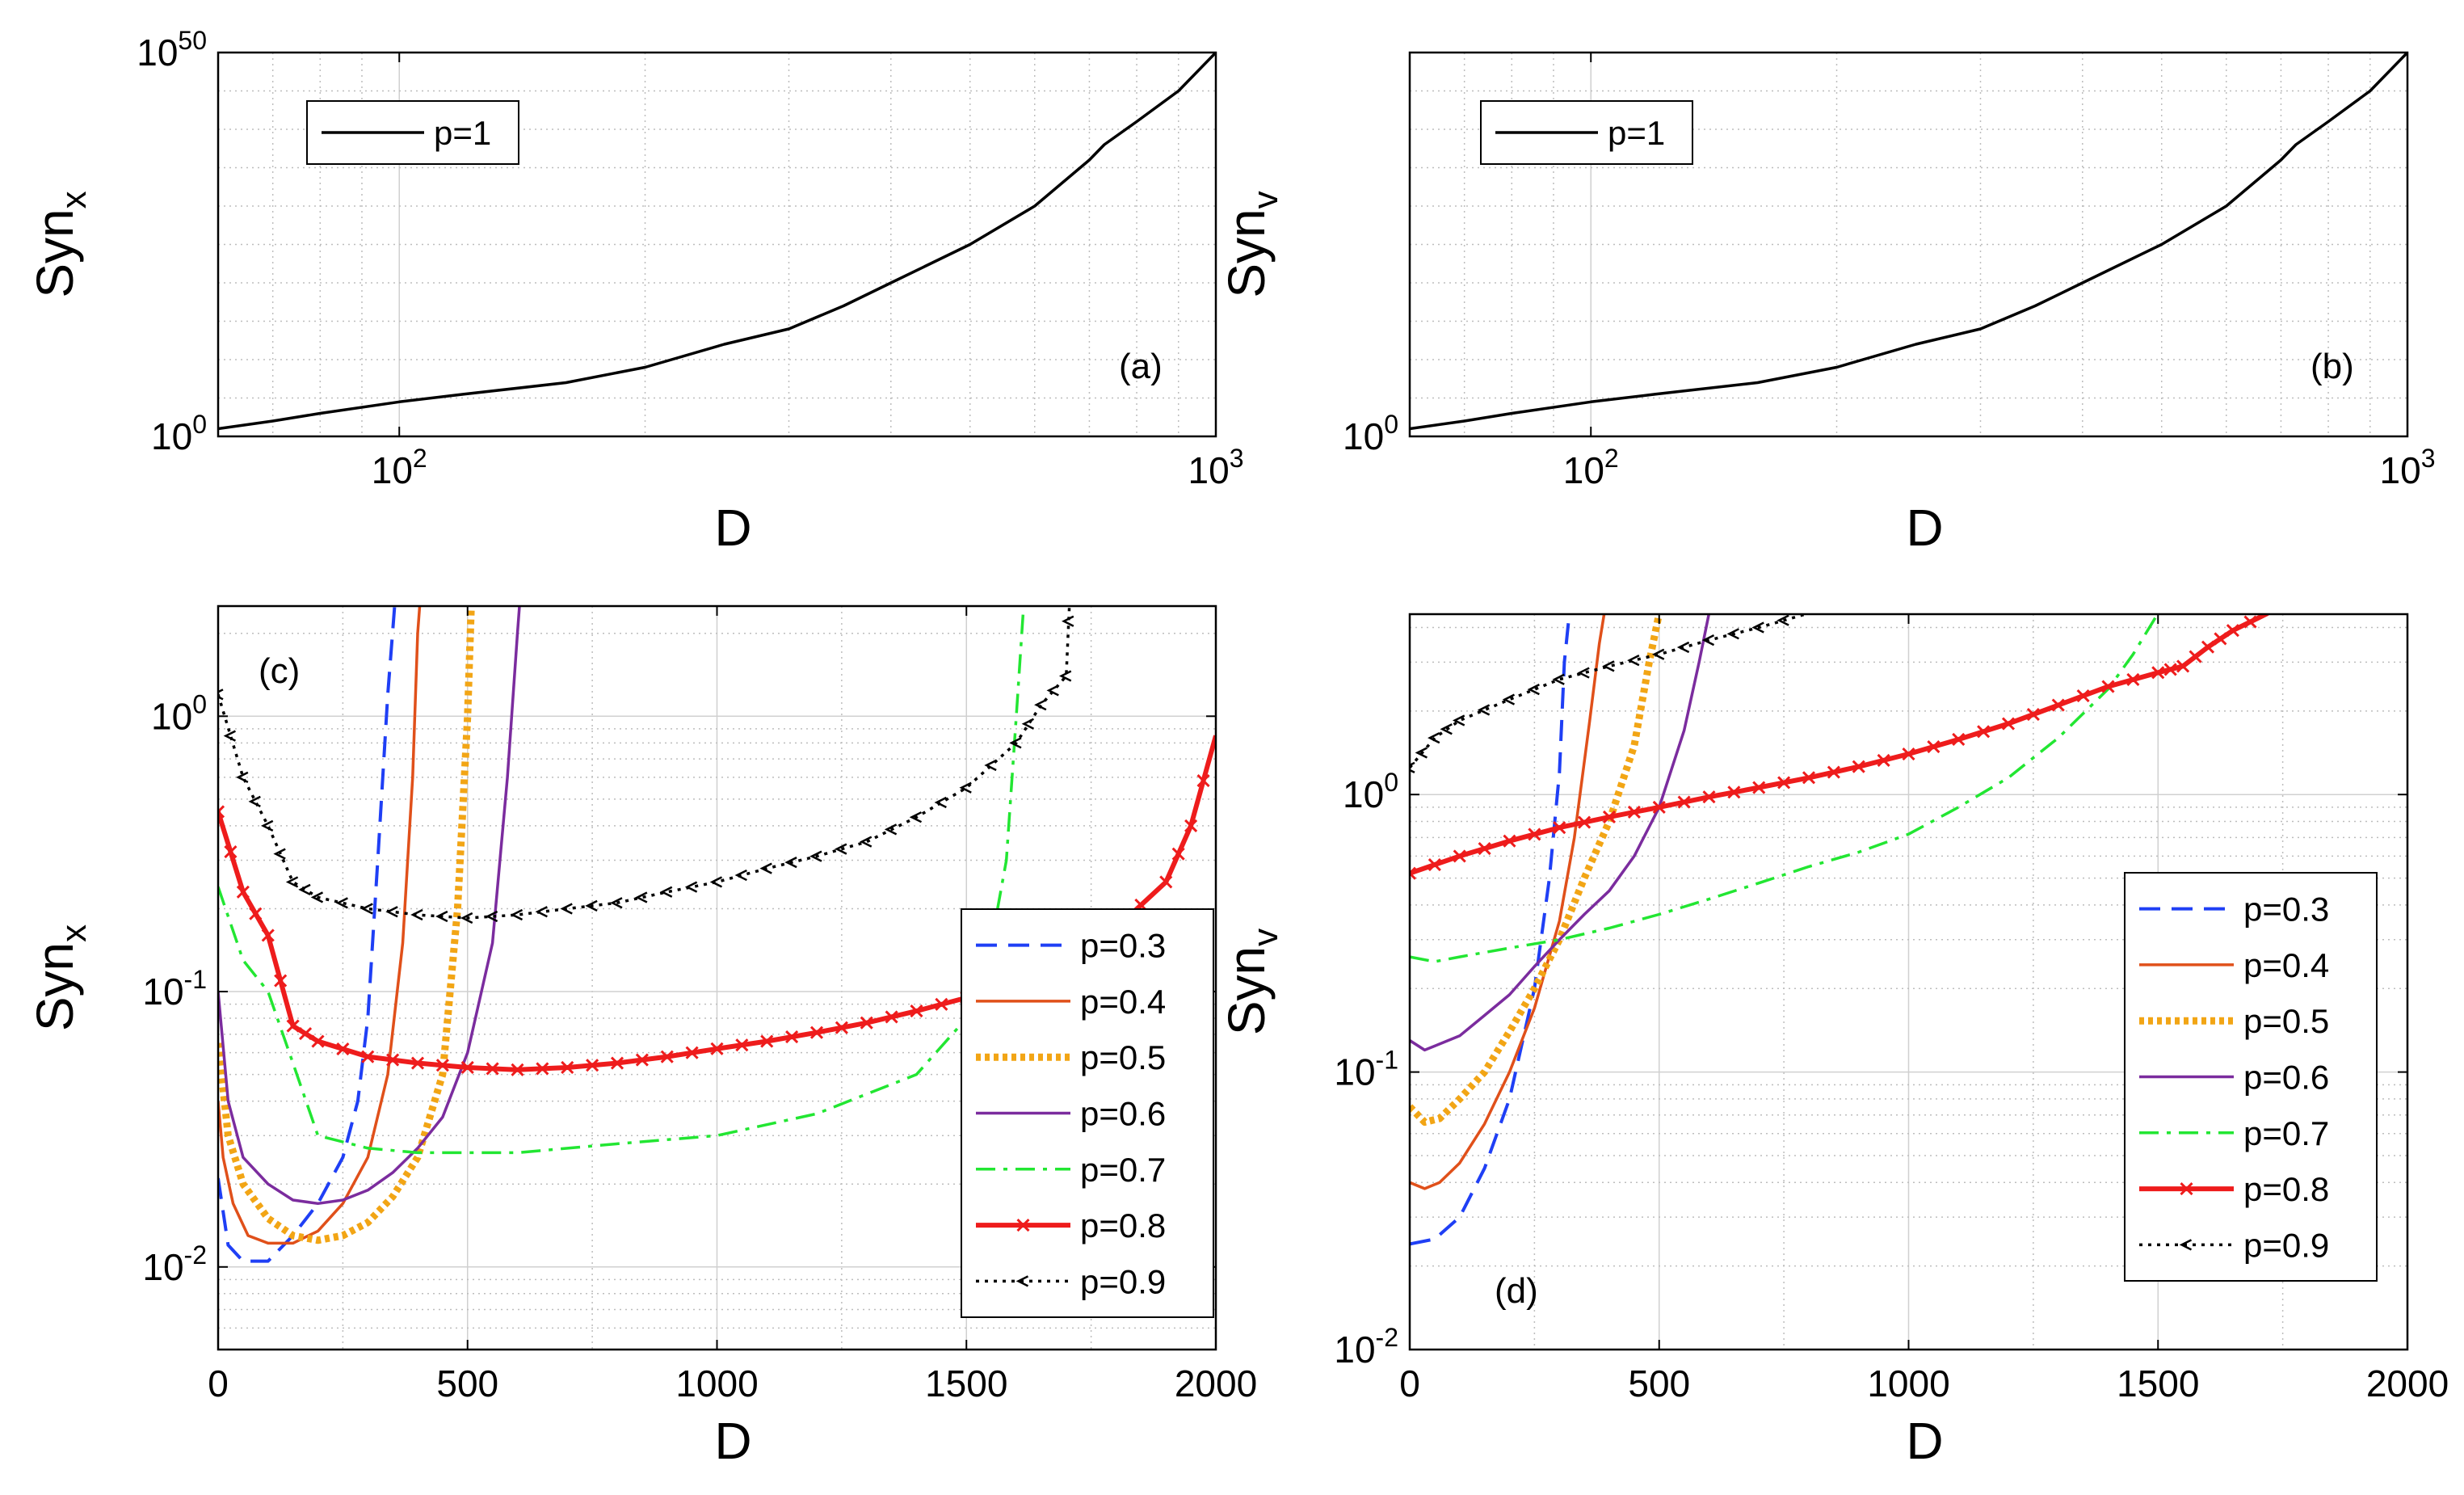 This screenshot has height=1495, width=2464. What do you see at coordinates (1508, 902) in the screenshot?
I see `series-line-p=0.4` at bounding box center [1508, 902].